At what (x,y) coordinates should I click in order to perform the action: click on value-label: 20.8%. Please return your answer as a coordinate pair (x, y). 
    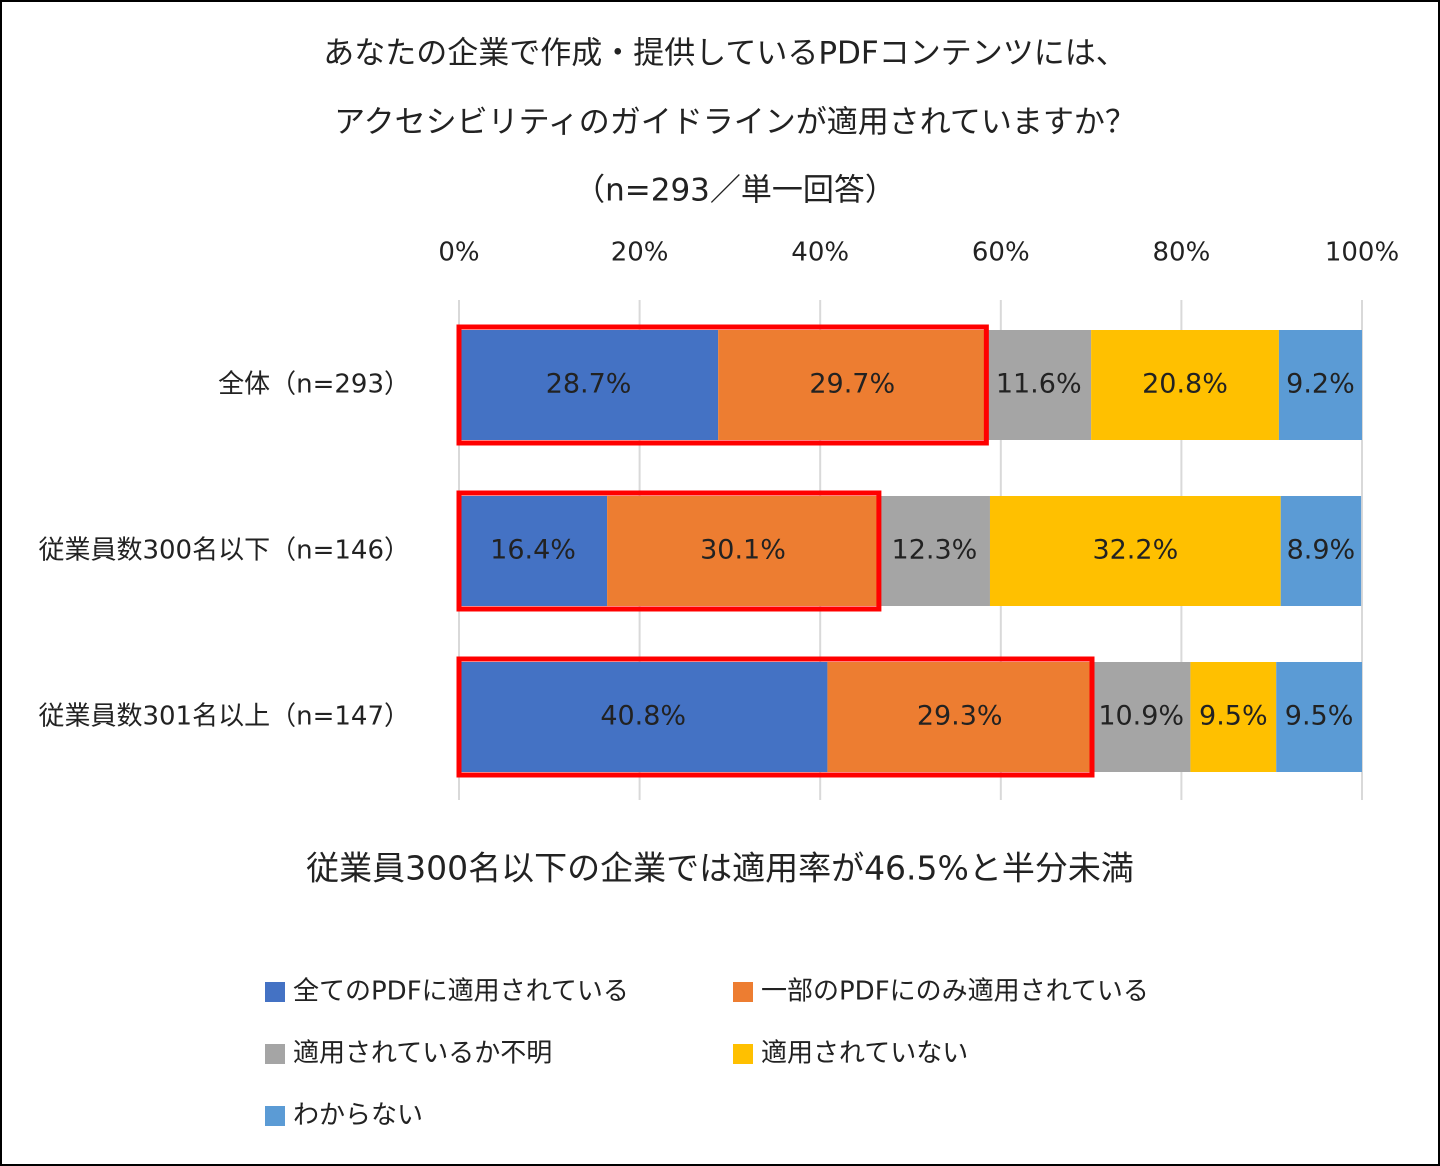
    Looking at the image, I should click on (1185, 384).